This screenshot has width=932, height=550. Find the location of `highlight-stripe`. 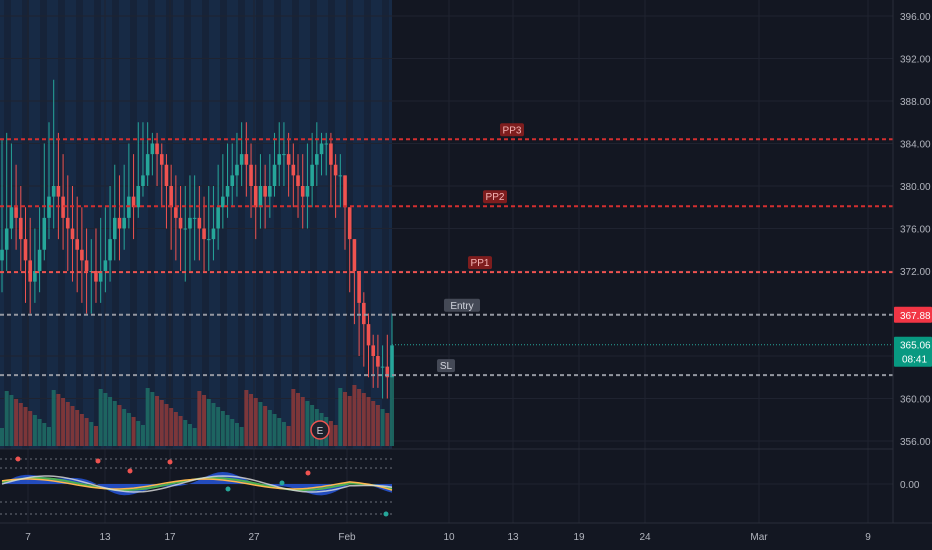

highlight-stripe is located at coordinates (61, 224).